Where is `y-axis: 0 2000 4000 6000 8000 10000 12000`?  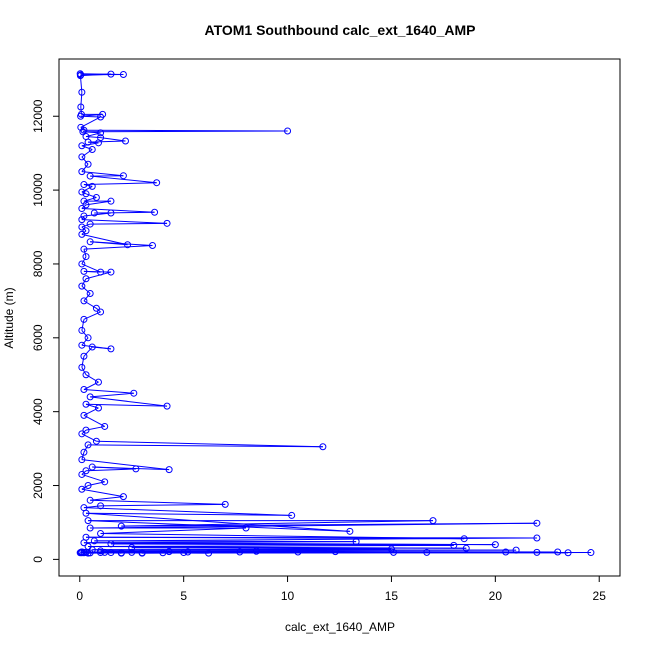 y-axis: 0 2000 4000 6000 8000 10000 12000 is located at coordinates (45, 331).